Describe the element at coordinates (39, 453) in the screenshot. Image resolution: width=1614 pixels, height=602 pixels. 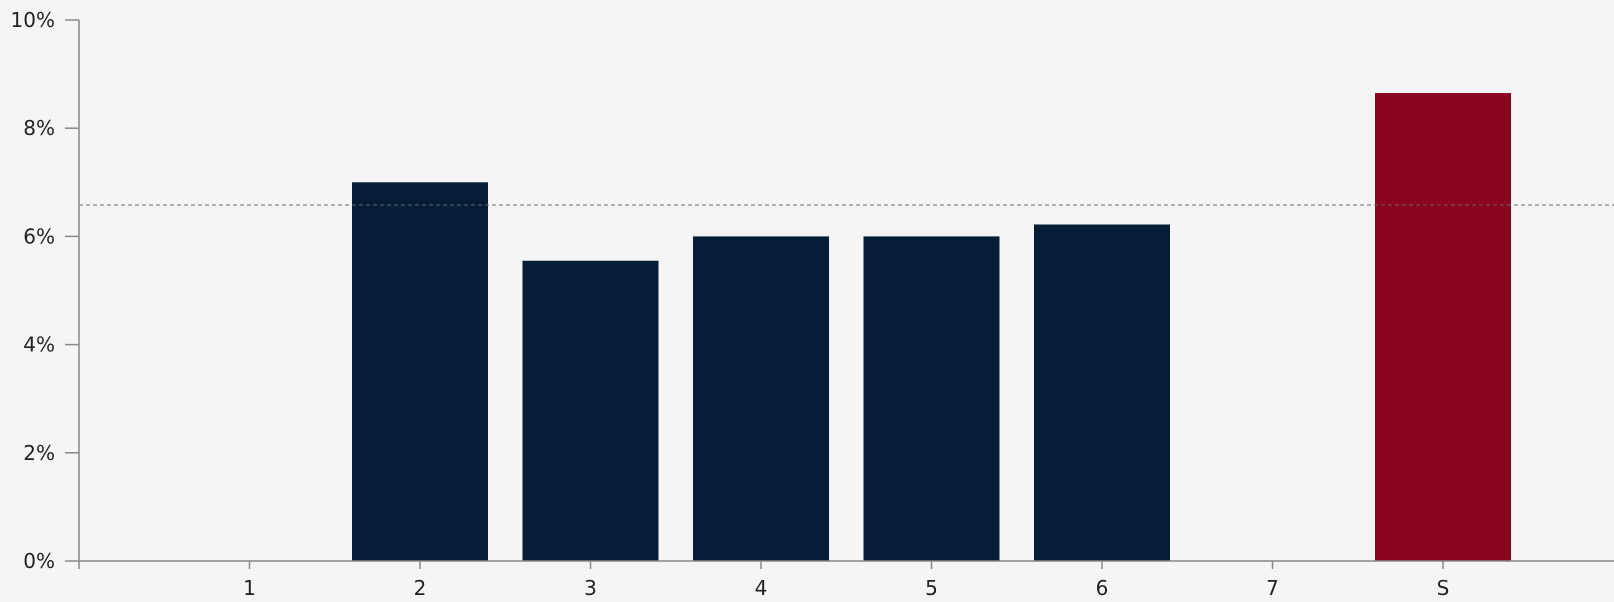
I see `y-tick-label: 2%` at that location.